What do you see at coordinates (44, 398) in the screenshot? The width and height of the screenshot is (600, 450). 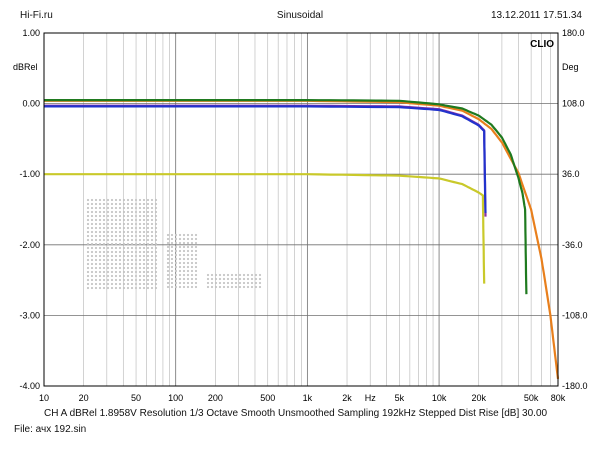 I see `x-tick-label: 10` at bounding box center [44, 398].